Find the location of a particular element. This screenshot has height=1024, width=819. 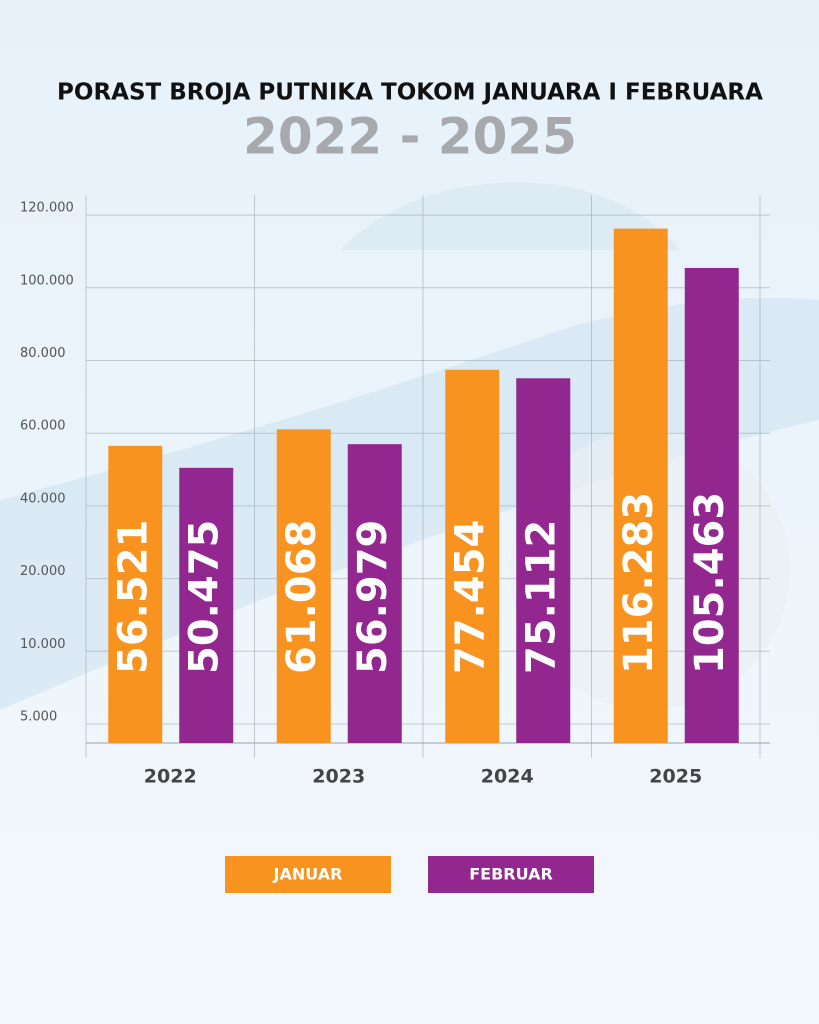

y-tick-label: 60.000 is located at coordinates (43, 426).